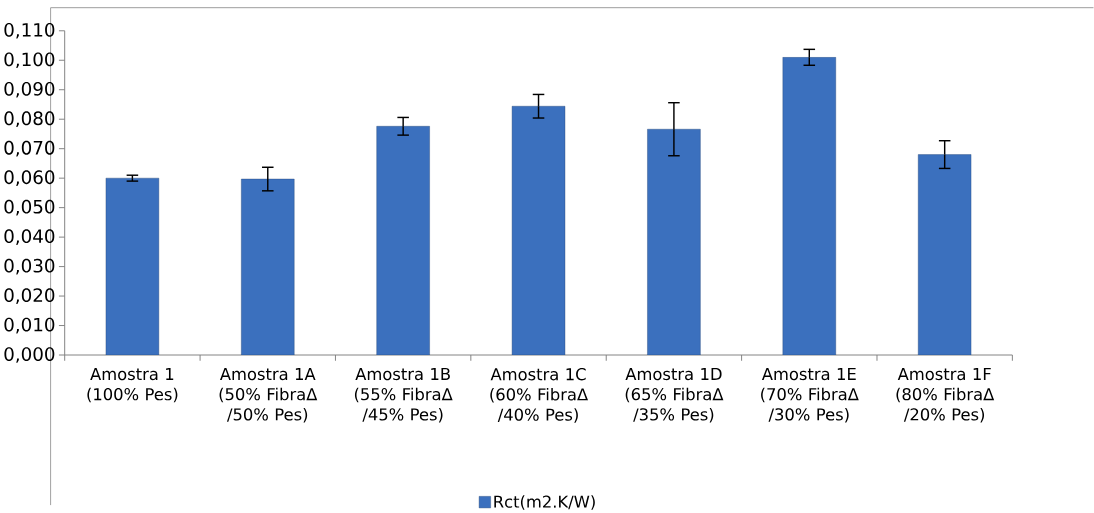 The image size is (1094, 513). I want to click on x-tick-label: Amostra 1 (100% Pes), so click(132, 385).